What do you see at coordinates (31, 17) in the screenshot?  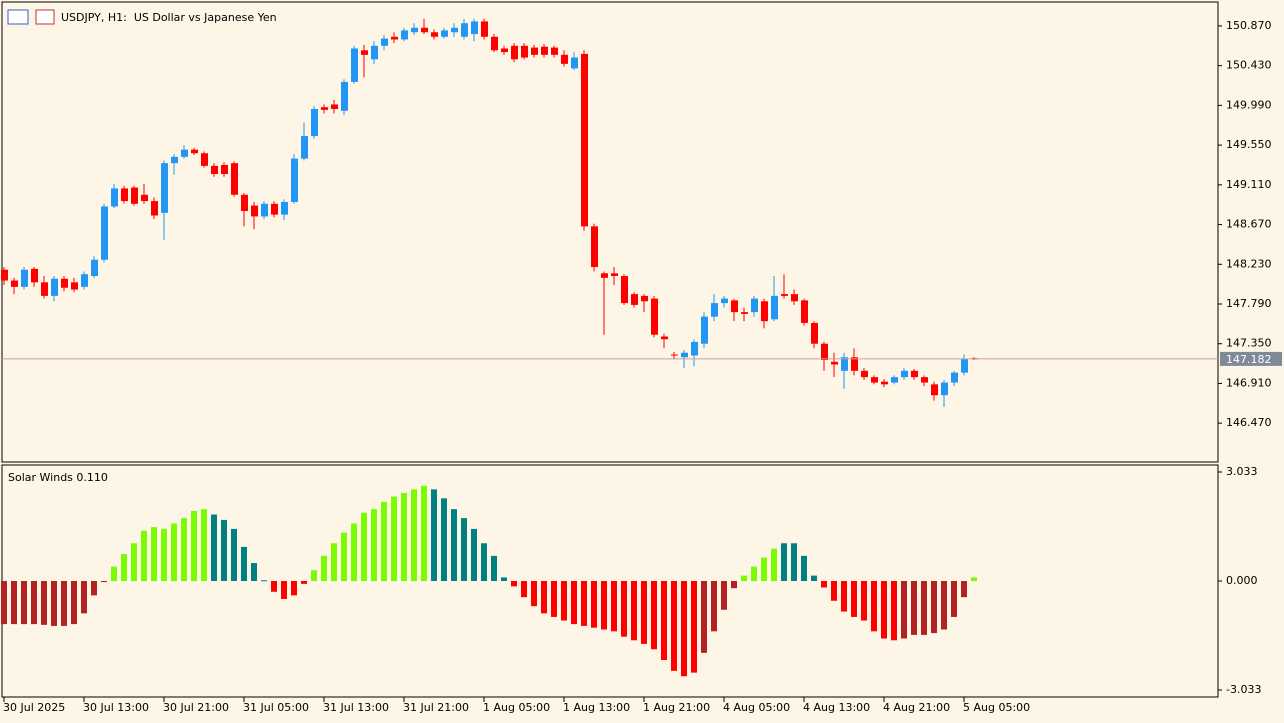 I see `toolbar-icons` at bounding box center [31, 17].